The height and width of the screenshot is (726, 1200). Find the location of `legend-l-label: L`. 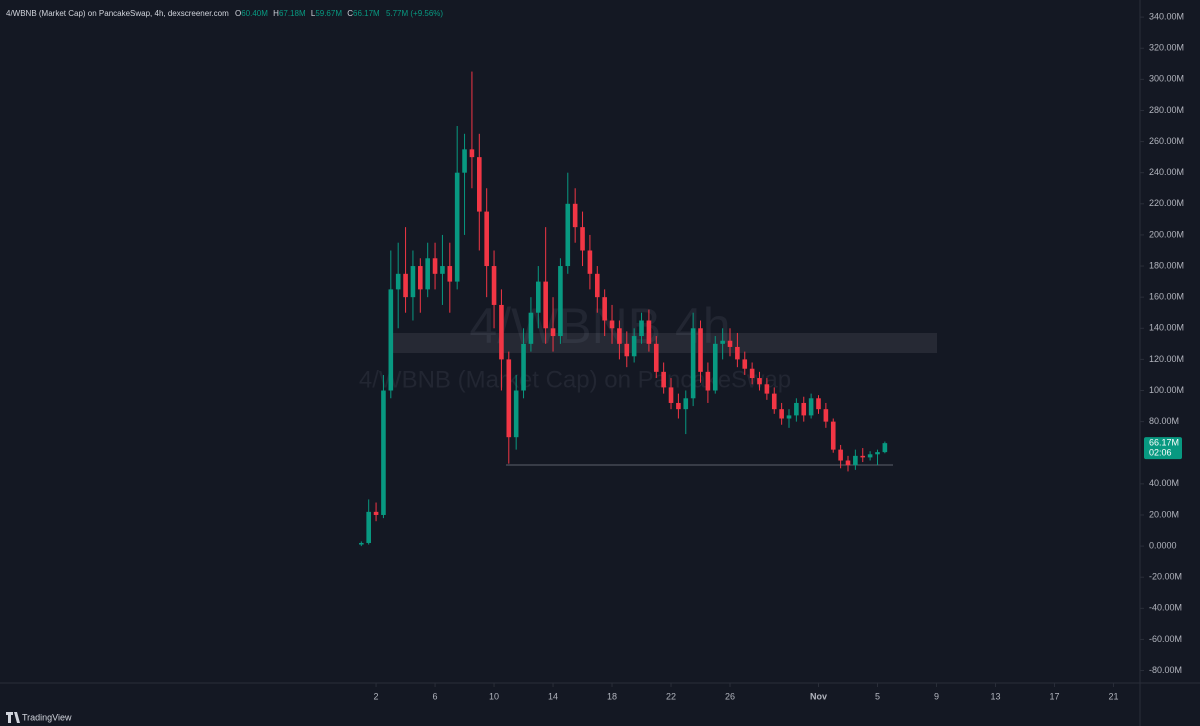

legend-l-label: L is located at coordinates (313, 13).